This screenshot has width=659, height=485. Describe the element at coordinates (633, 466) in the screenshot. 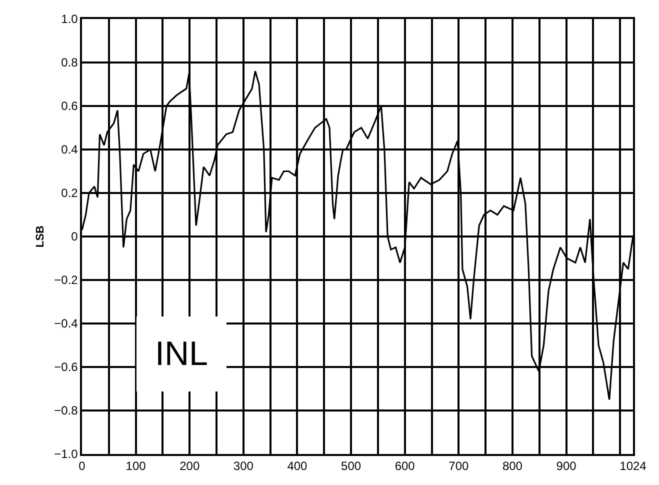

I see `x-tick-label: 1024` at that location.